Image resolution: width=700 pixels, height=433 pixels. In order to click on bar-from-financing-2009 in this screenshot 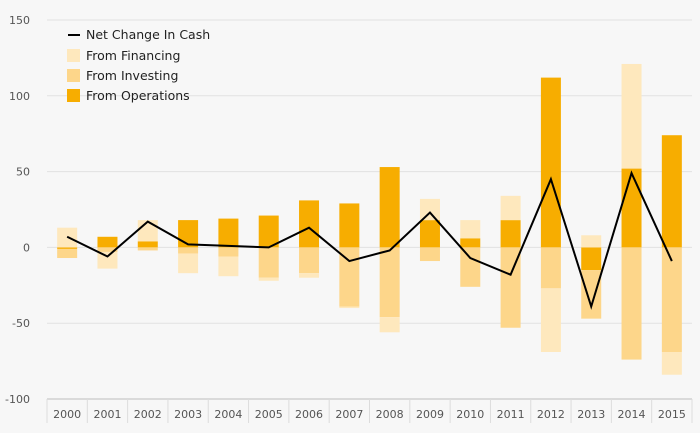, I will do `click(429, 209)`.